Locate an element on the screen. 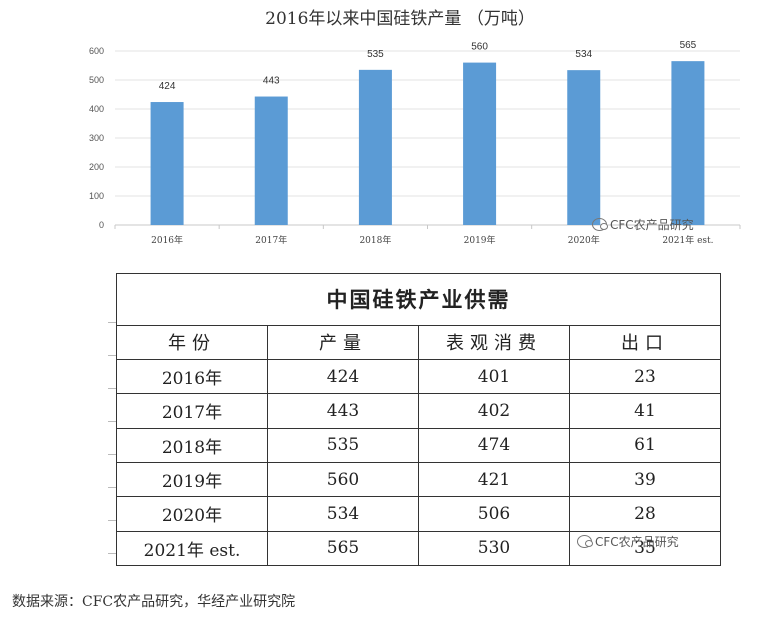  y-tick-label: 200 is located at coordinates (96, 167).